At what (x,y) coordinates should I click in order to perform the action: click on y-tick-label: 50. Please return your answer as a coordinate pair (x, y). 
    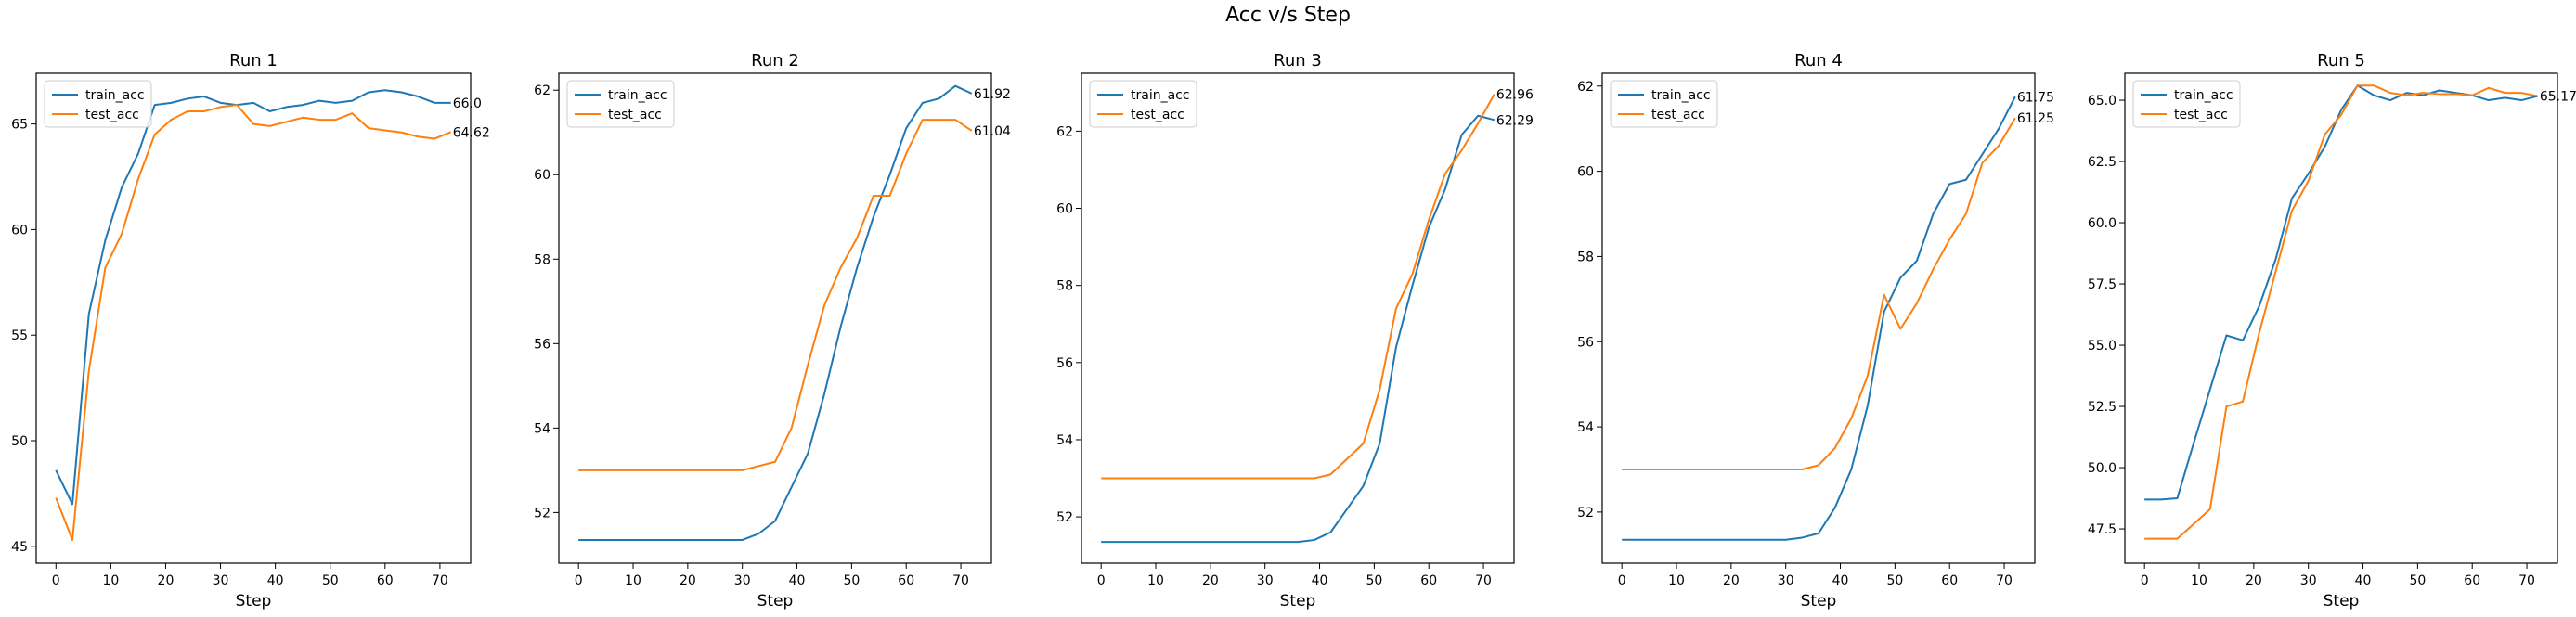
    Looking at the image, I should click on (19, 441).